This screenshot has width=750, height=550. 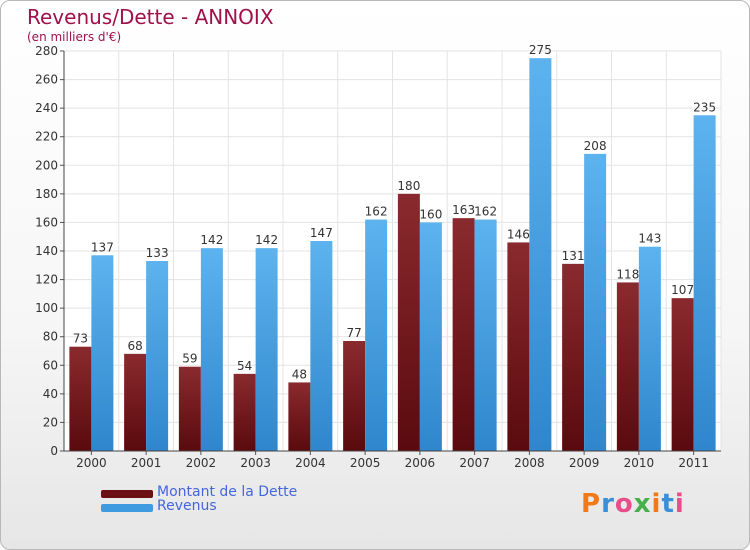 I want to click on data-label: 160, so click(x=430, y=214).